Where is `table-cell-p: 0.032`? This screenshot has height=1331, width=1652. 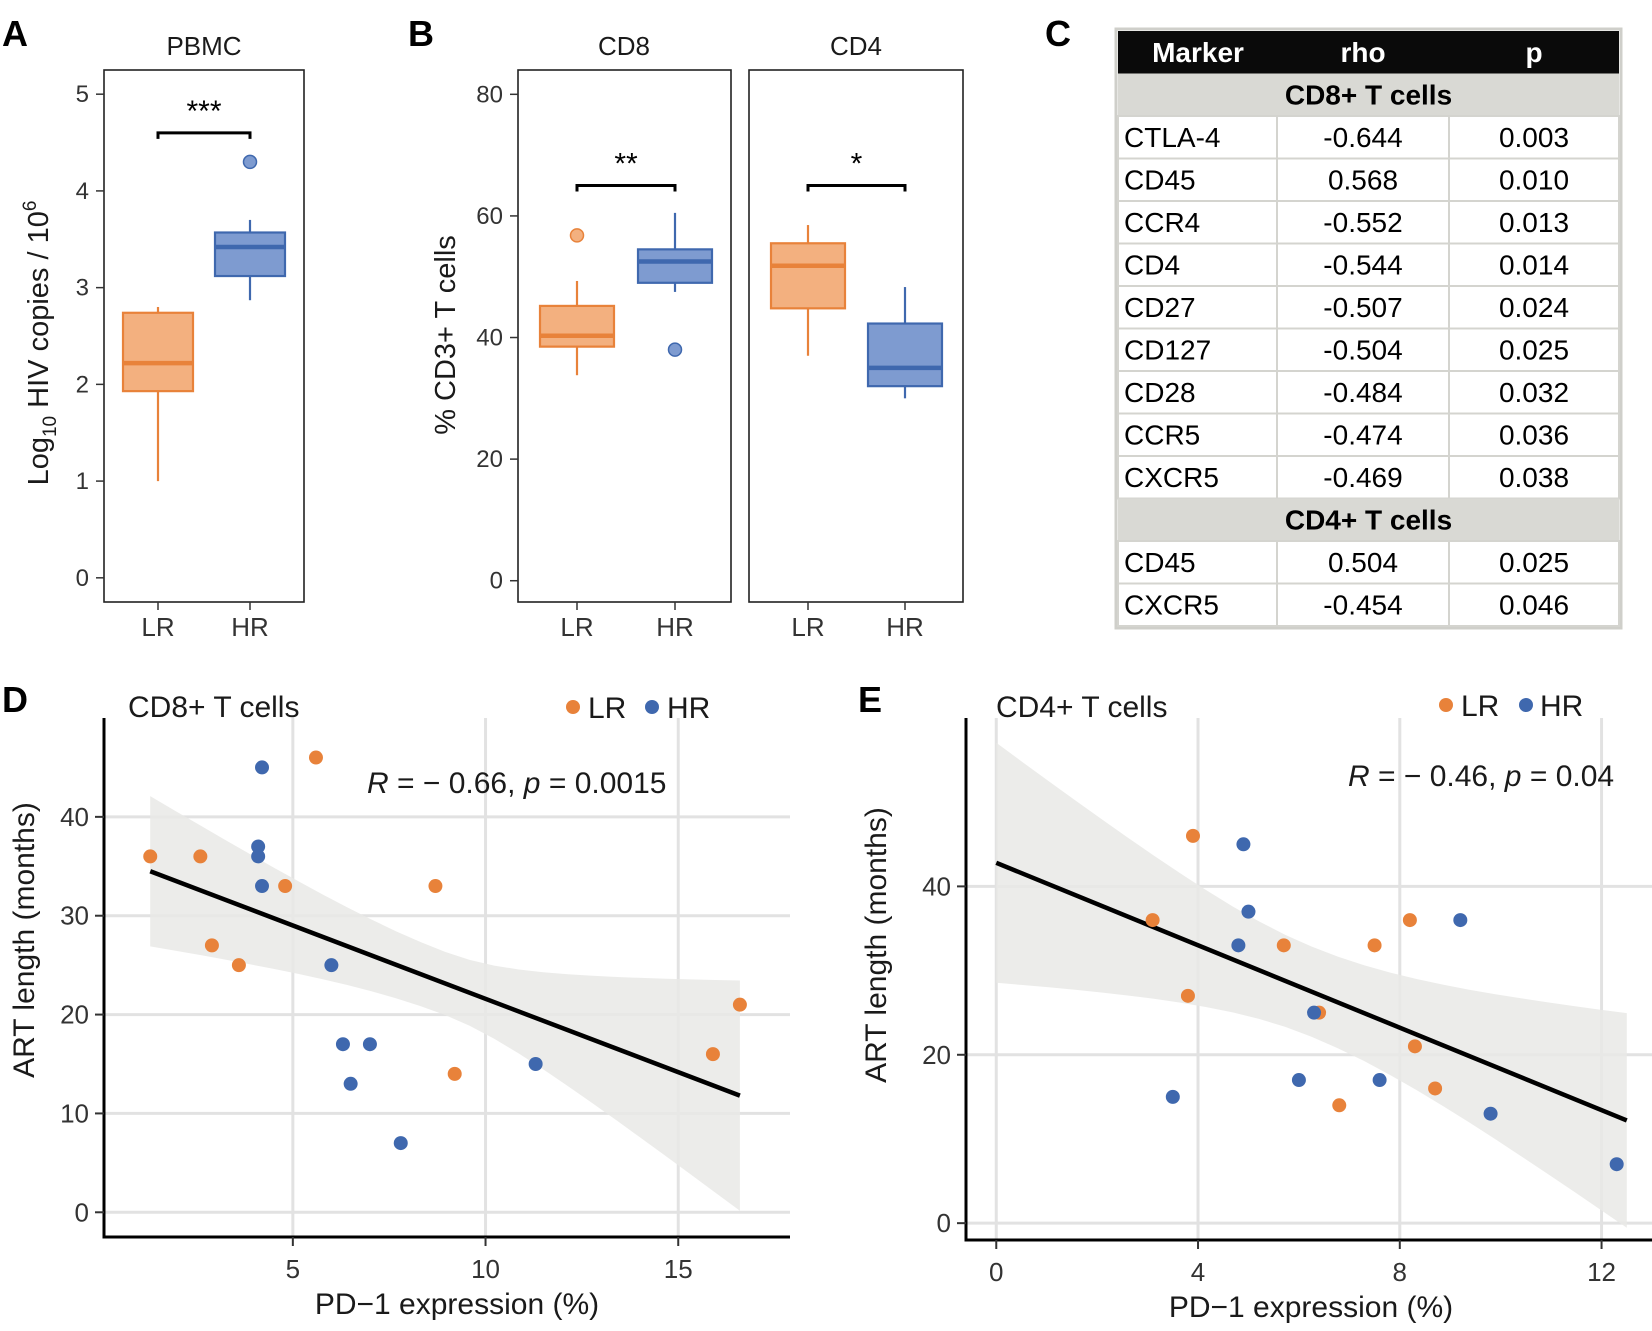
table-cell-p: 0.032 is located at coordinates (1534, 392).